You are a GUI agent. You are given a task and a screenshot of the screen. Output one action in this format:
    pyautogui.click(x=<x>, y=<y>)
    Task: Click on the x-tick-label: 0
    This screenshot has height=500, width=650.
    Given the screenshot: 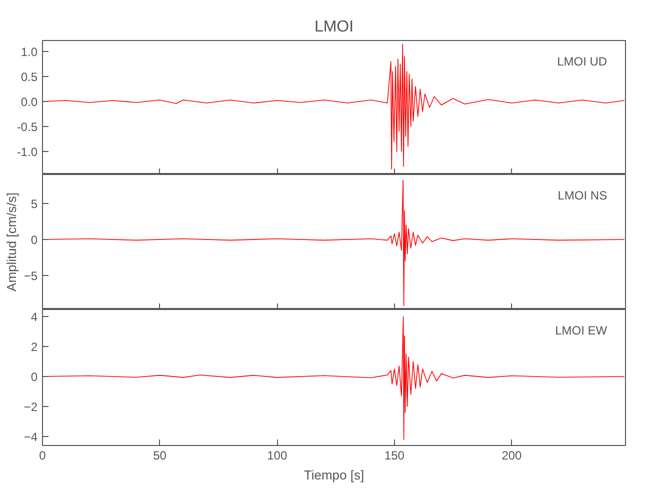 What is the action you would take?
    pyautogui.click(x=42, y=455)
    